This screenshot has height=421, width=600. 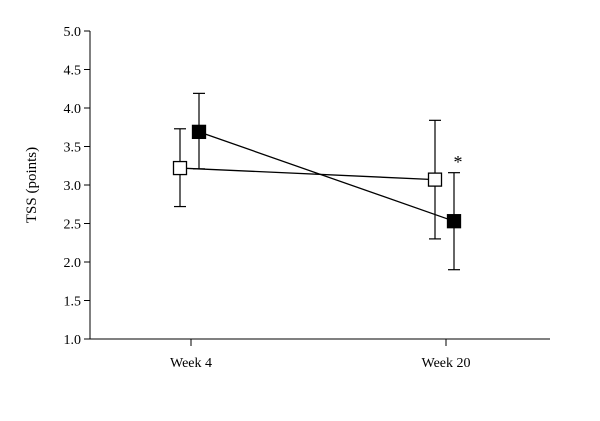 What do you see at coordinates (73, 109) in the screenshot?
I see `y-tick-label: 4.0` at bounding box center [73, 109].